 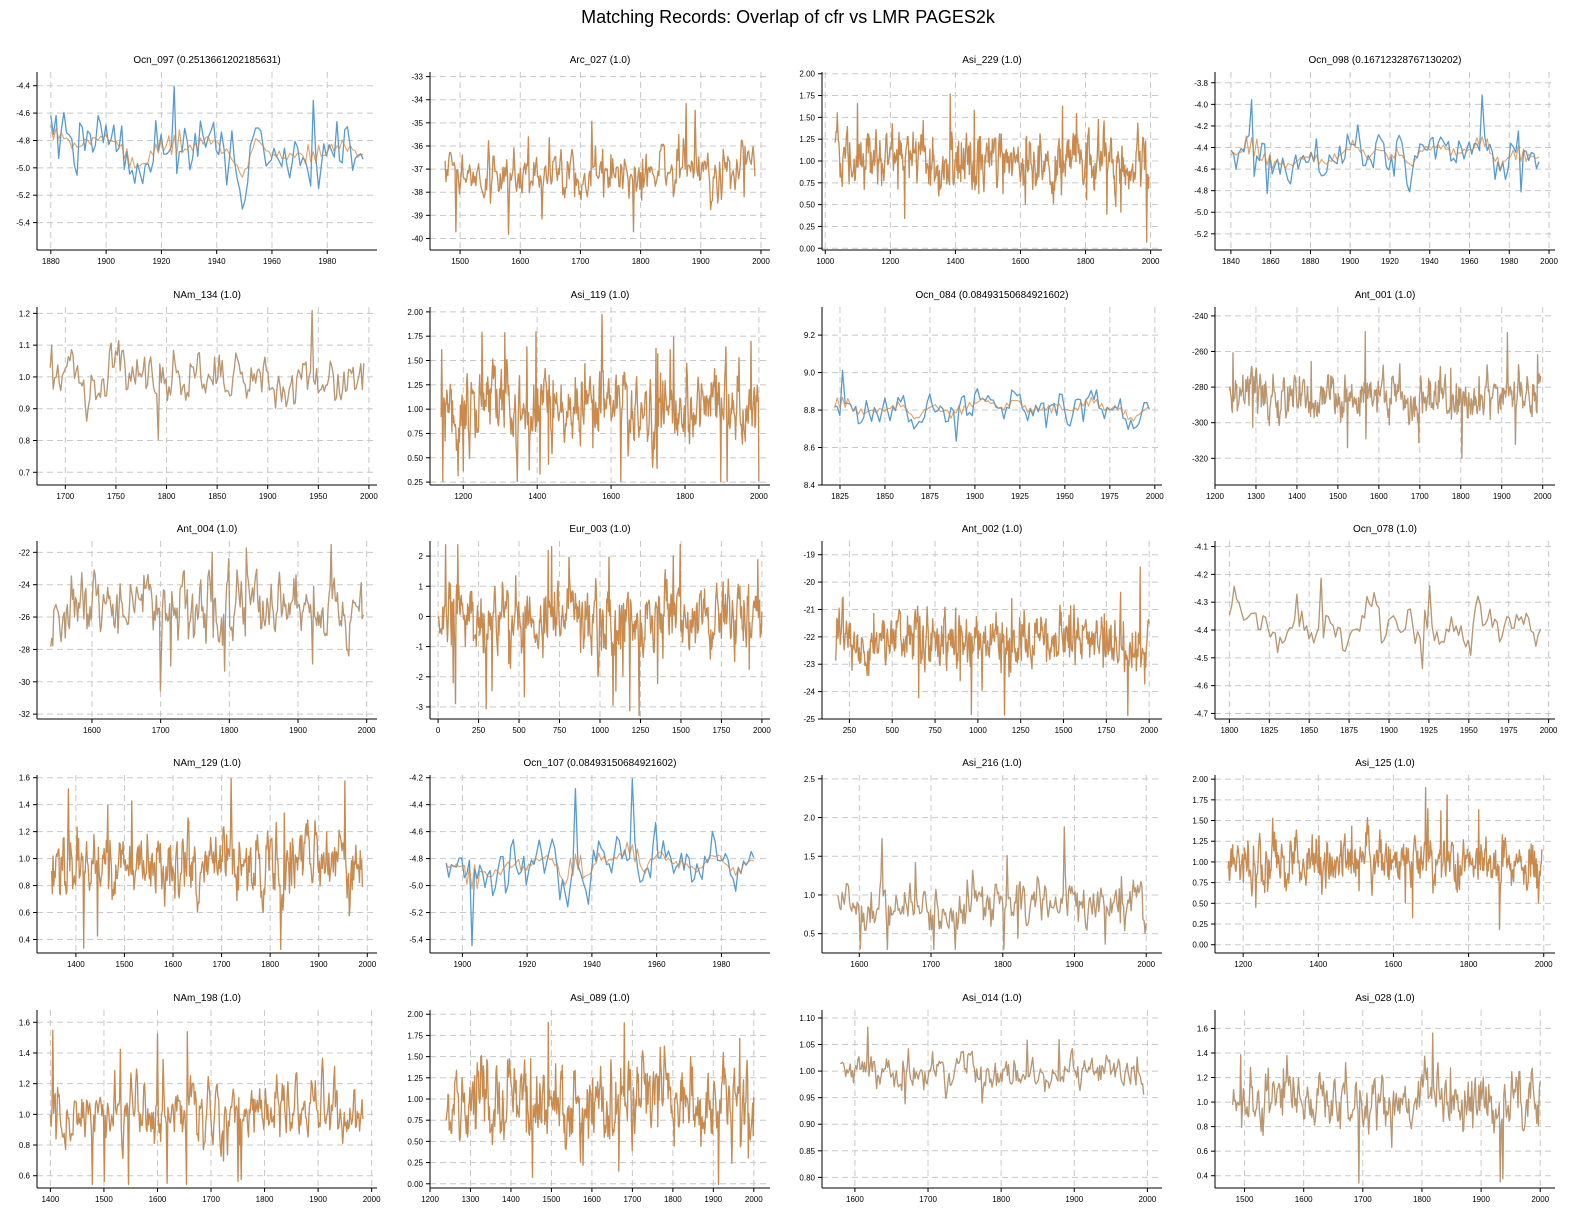 What do you see at coordinates (809, 582) in the screenshot?
I see `y-tick-label: -20` at bounding box center [809, 582].